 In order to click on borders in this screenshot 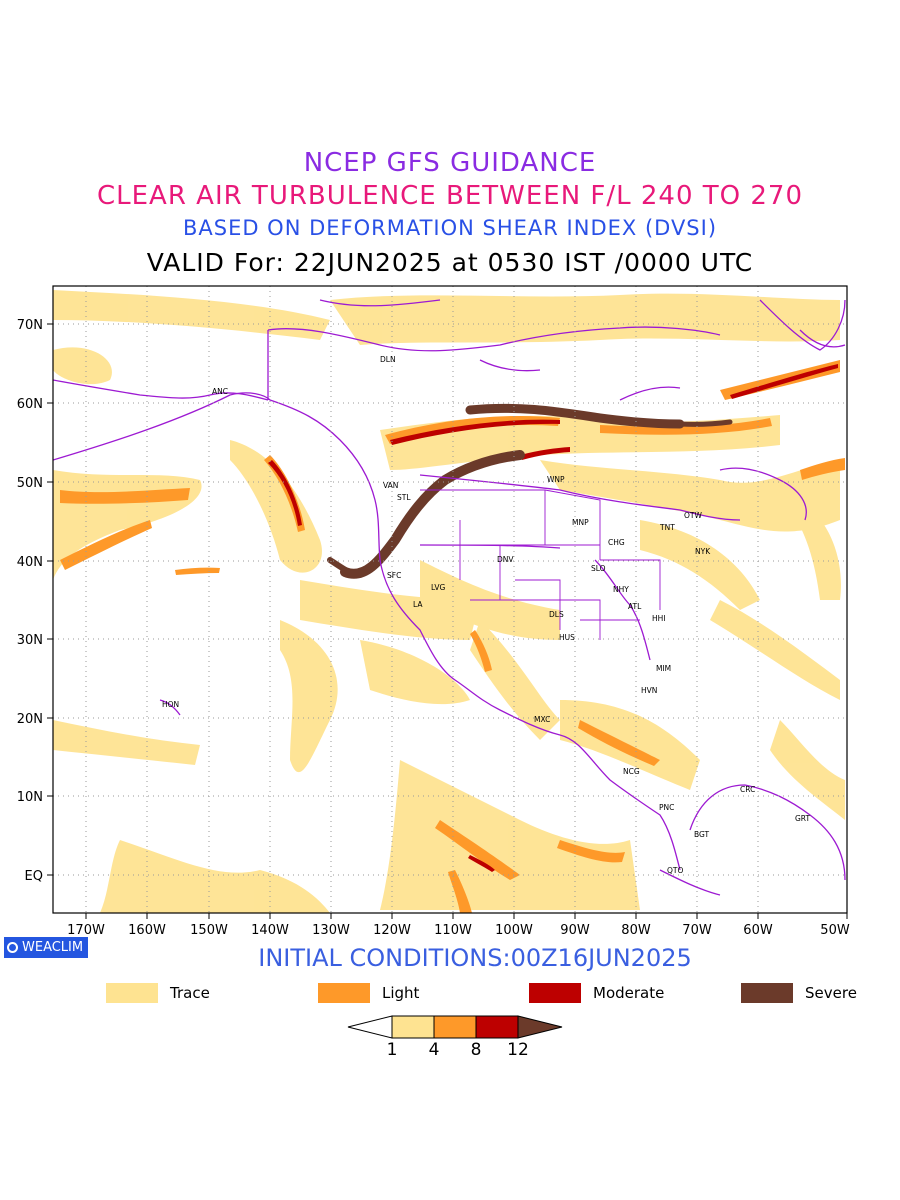, I will do `click(540, 564)`.